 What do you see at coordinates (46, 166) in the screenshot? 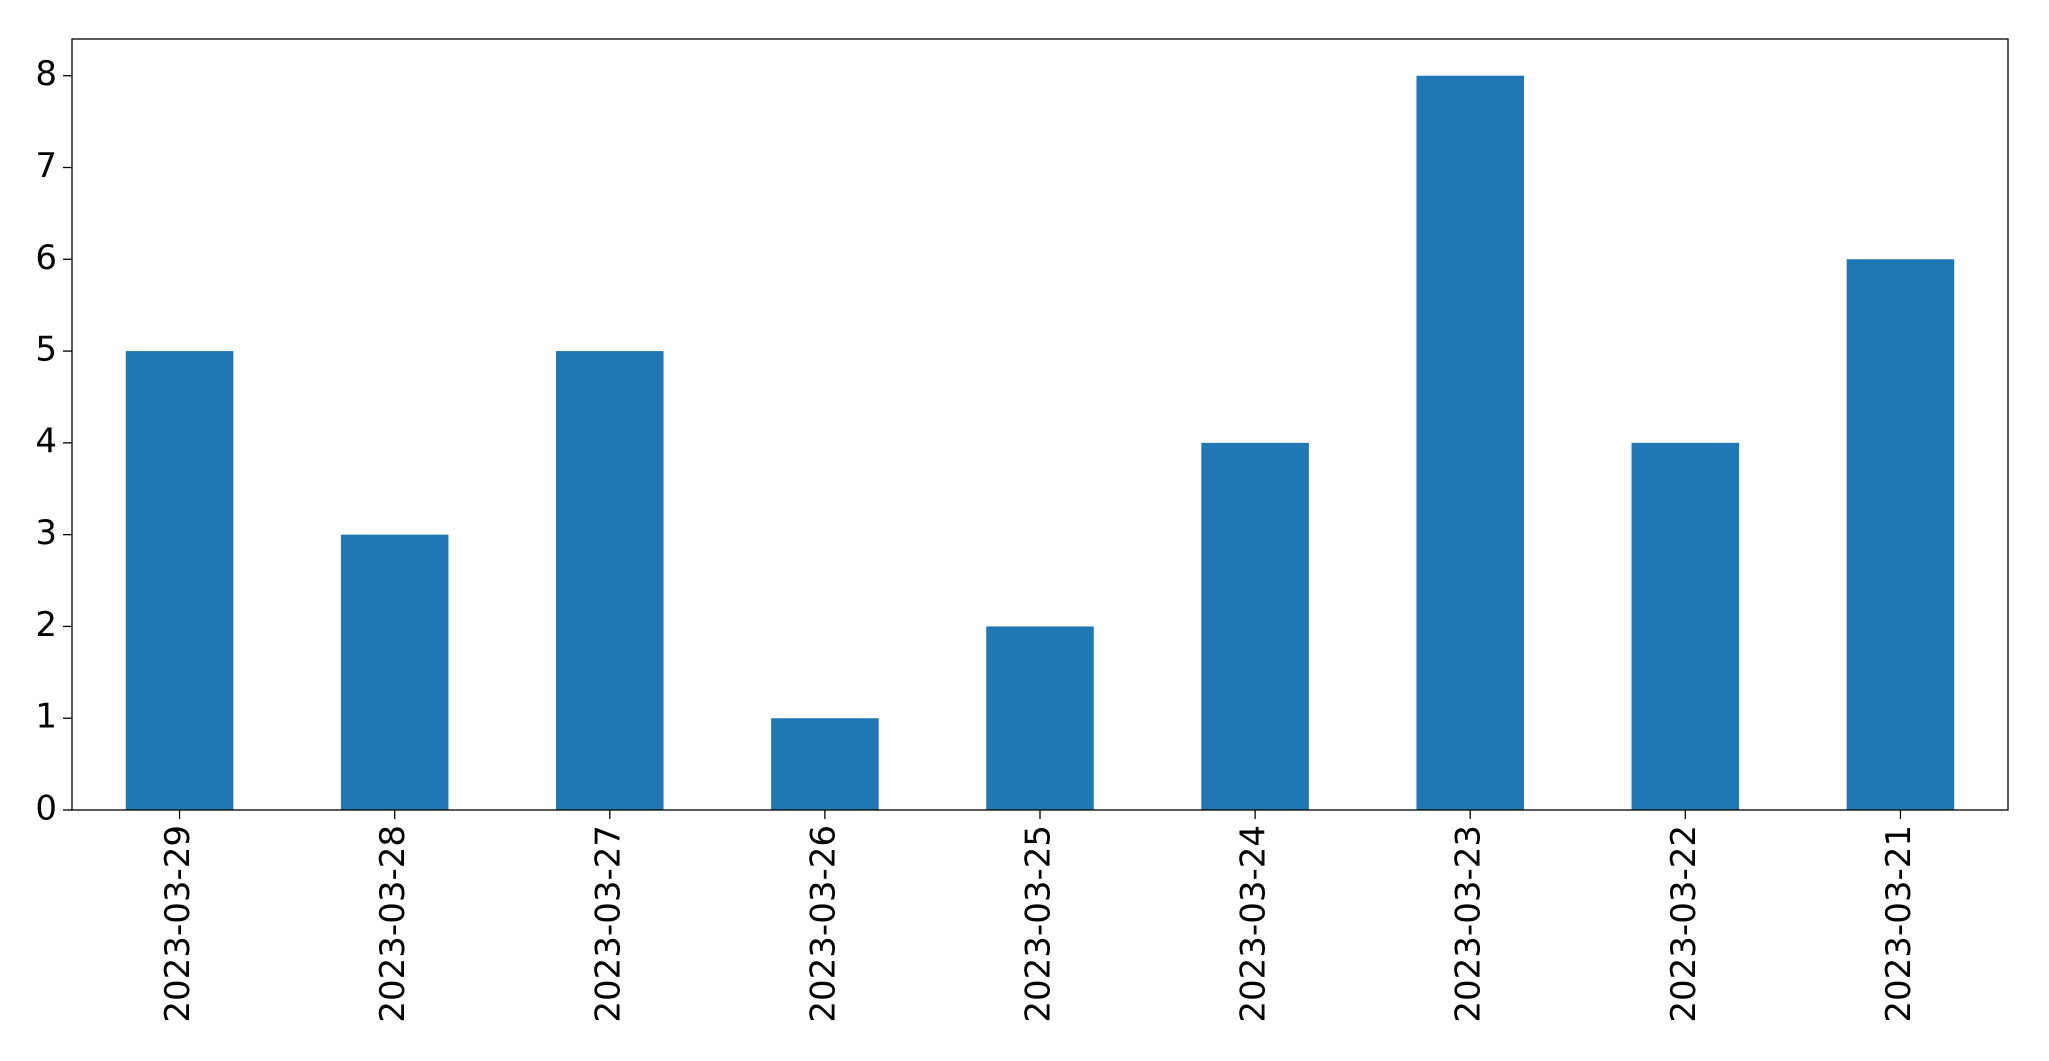
I see `y-tick-label: 7` at bounding box center [46, 166].